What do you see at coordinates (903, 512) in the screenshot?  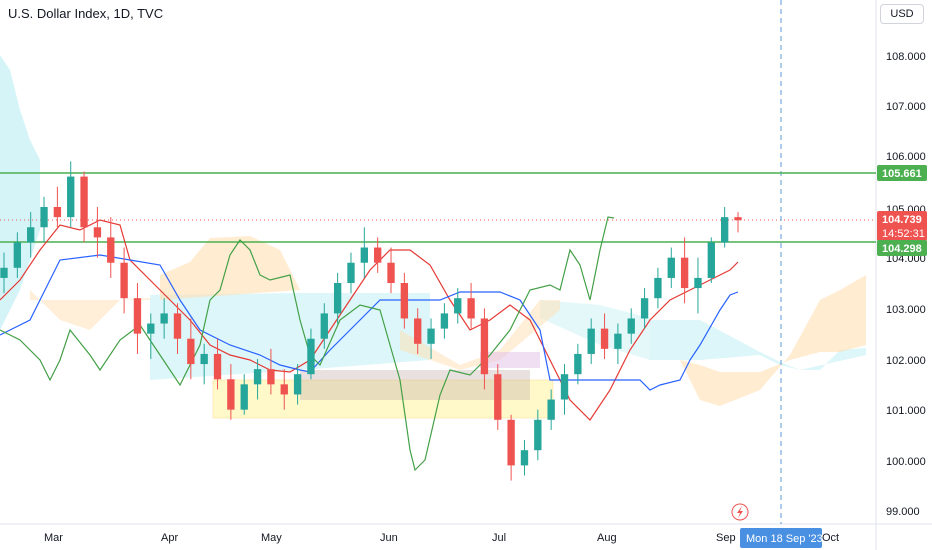 I see `price-tick: 99.000` at bounding box center [903, 512].